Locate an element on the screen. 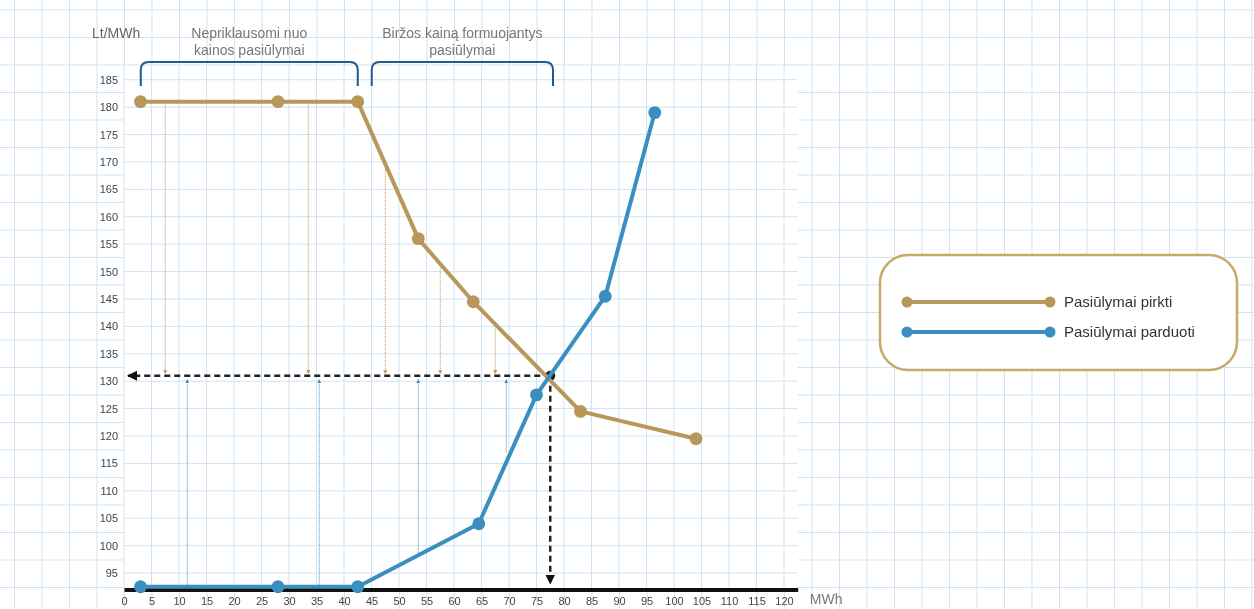 The width and height of the screenshot is (1254, 609). x-tick-label: 35 is located at coordinates (317, 601).